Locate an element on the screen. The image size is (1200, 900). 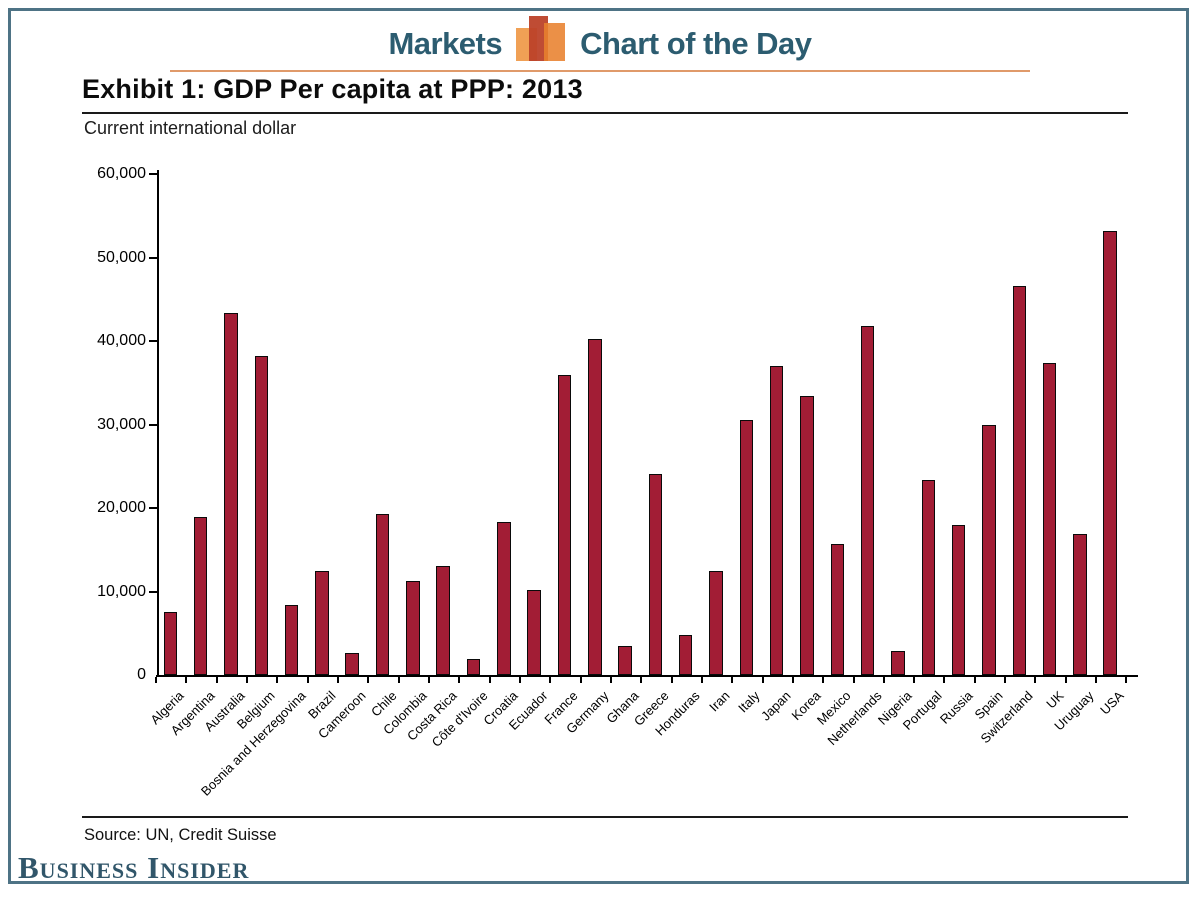
bar-italy is located at coordinates (746, 547).